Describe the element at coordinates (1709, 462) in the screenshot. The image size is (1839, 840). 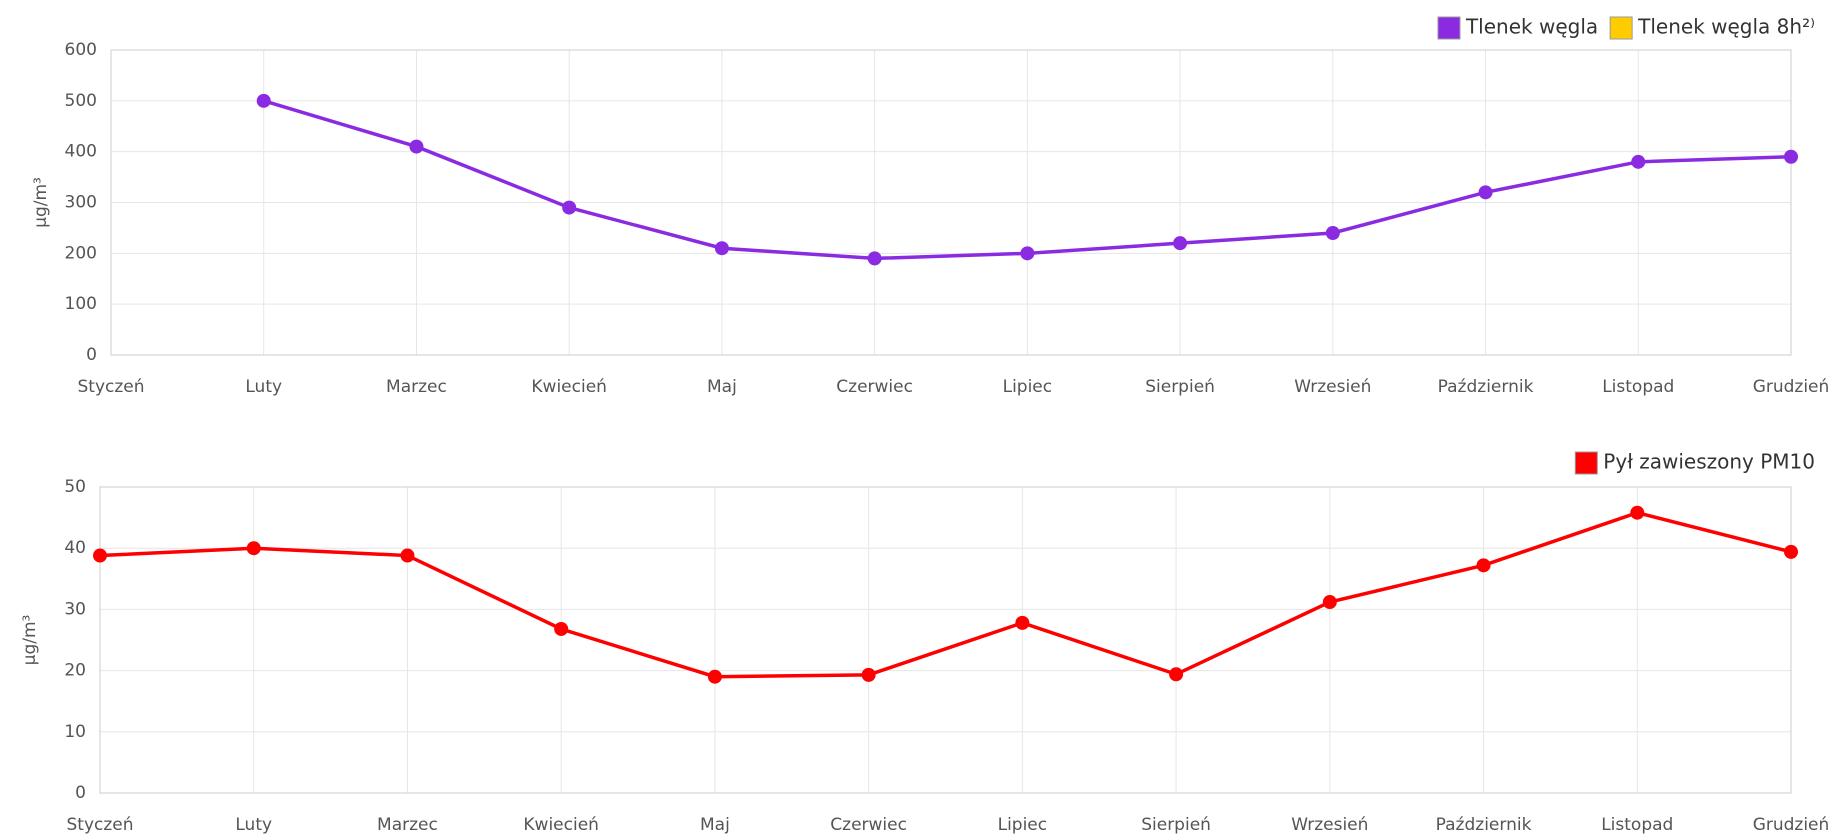
I see `legend-label: Pył zawieszony PM10` at that location.